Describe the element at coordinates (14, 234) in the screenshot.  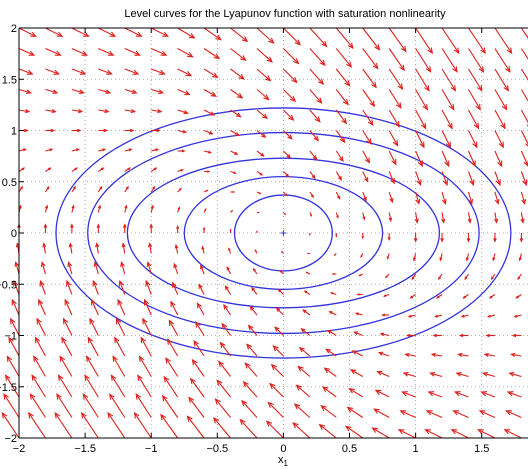
I see `y-tick-label: 0` at that location.